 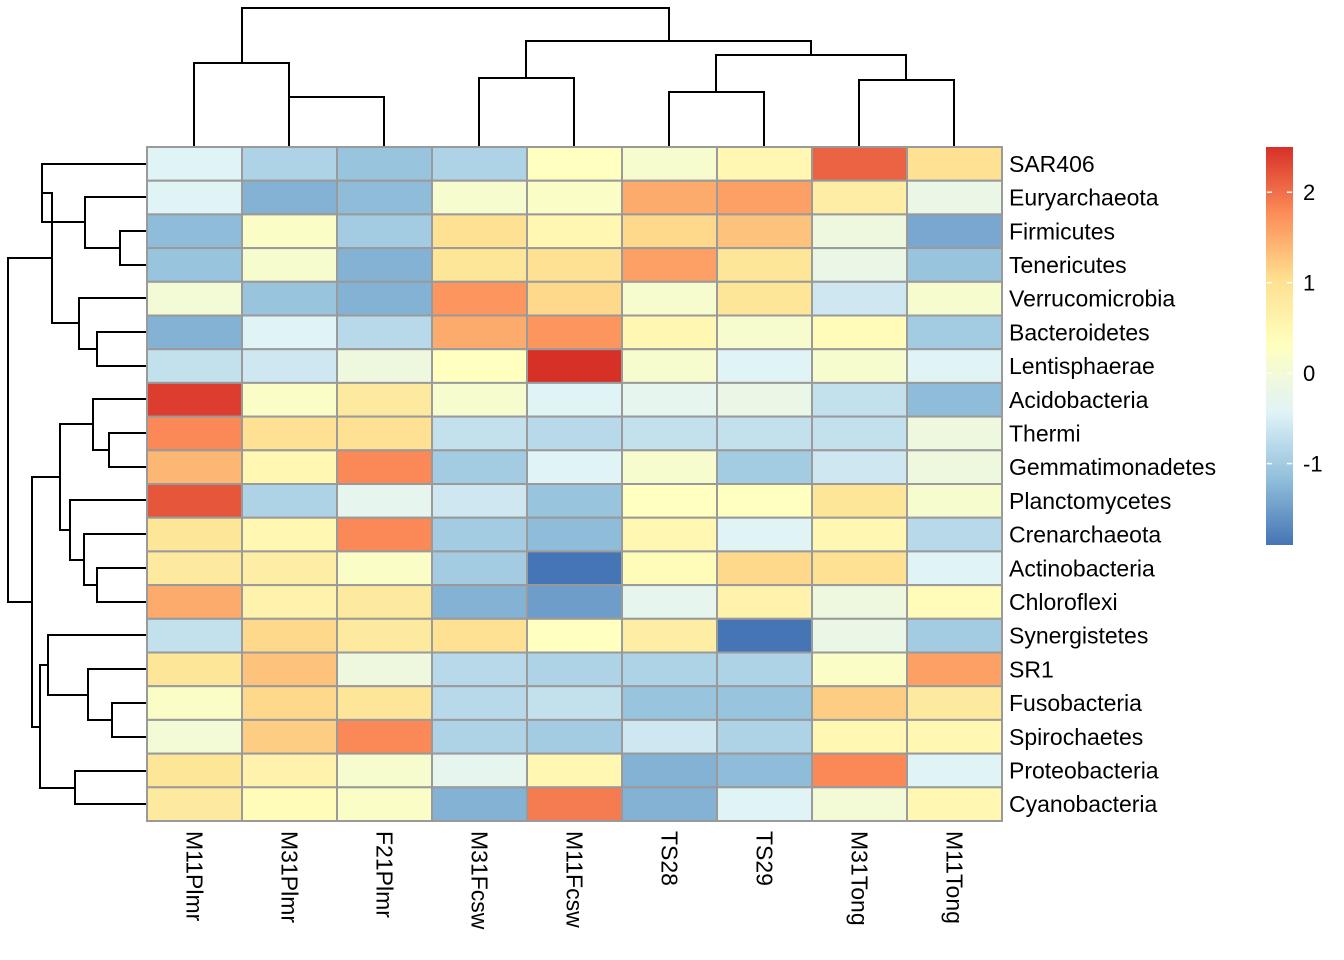 What do you see at coordinates (1279, 346) in the screenshot?
I see `color-legend-bar` at bounding box center [1279, 346].